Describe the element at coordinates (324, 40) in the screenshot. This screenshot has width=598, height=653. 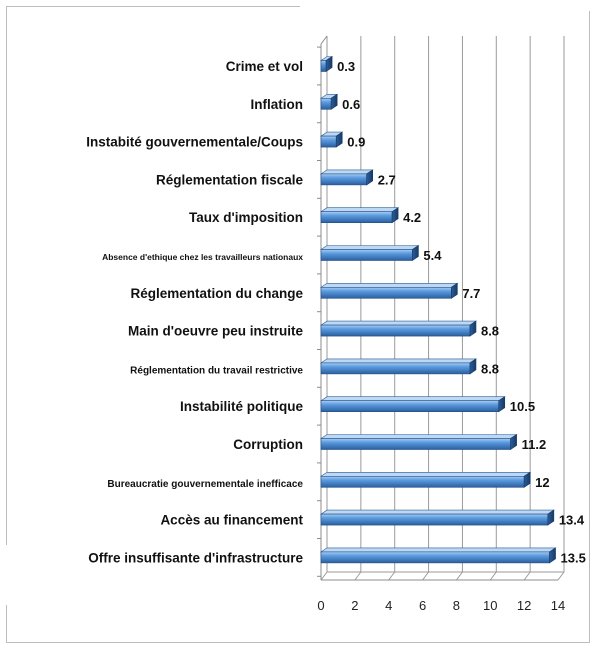
I see `y-axis-top-edge` at that location.